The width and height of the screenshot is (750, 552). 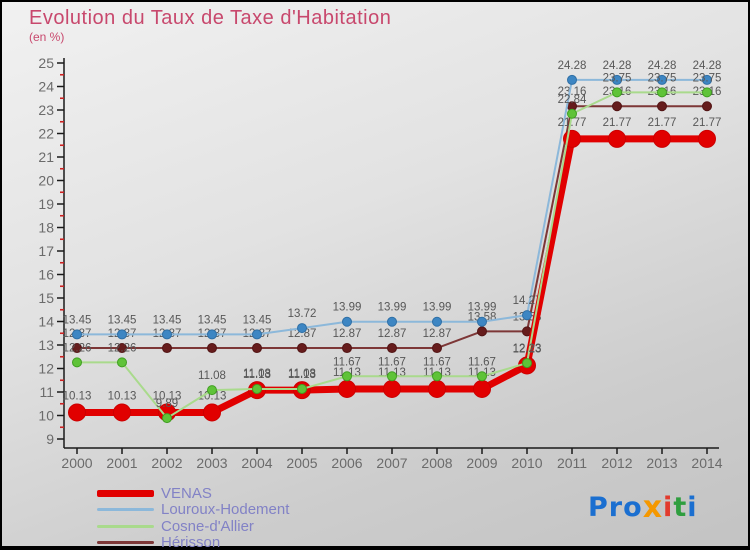 What do you see at coordinates (46, 181) in the screenshot?
I see `y-tick-label: 20` at bounding box center [46, 181].